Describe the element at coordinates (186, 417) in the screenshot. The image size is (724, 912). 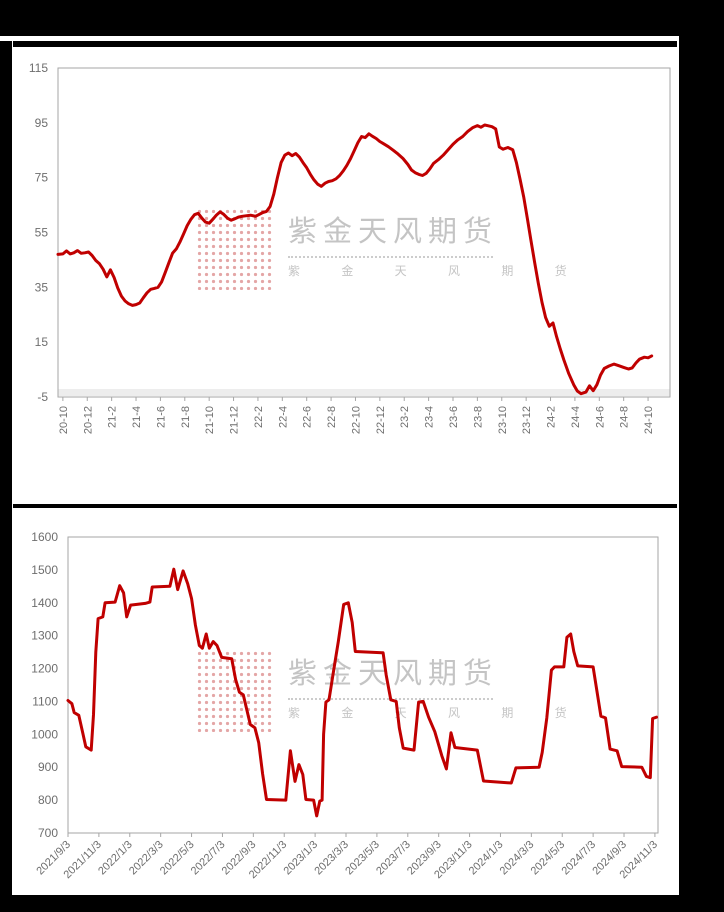
I see `x-axis-tick-label: 21-8` at that location.